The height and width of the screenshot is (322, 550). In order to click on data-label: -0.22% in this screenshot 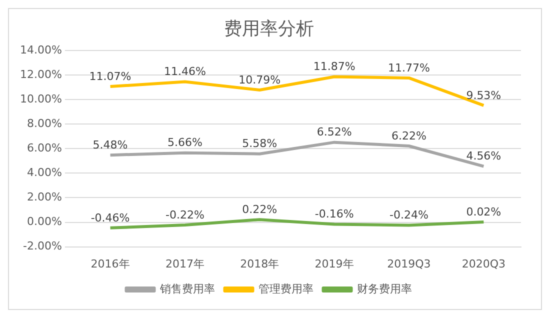, I will do `click(184, 215)`.